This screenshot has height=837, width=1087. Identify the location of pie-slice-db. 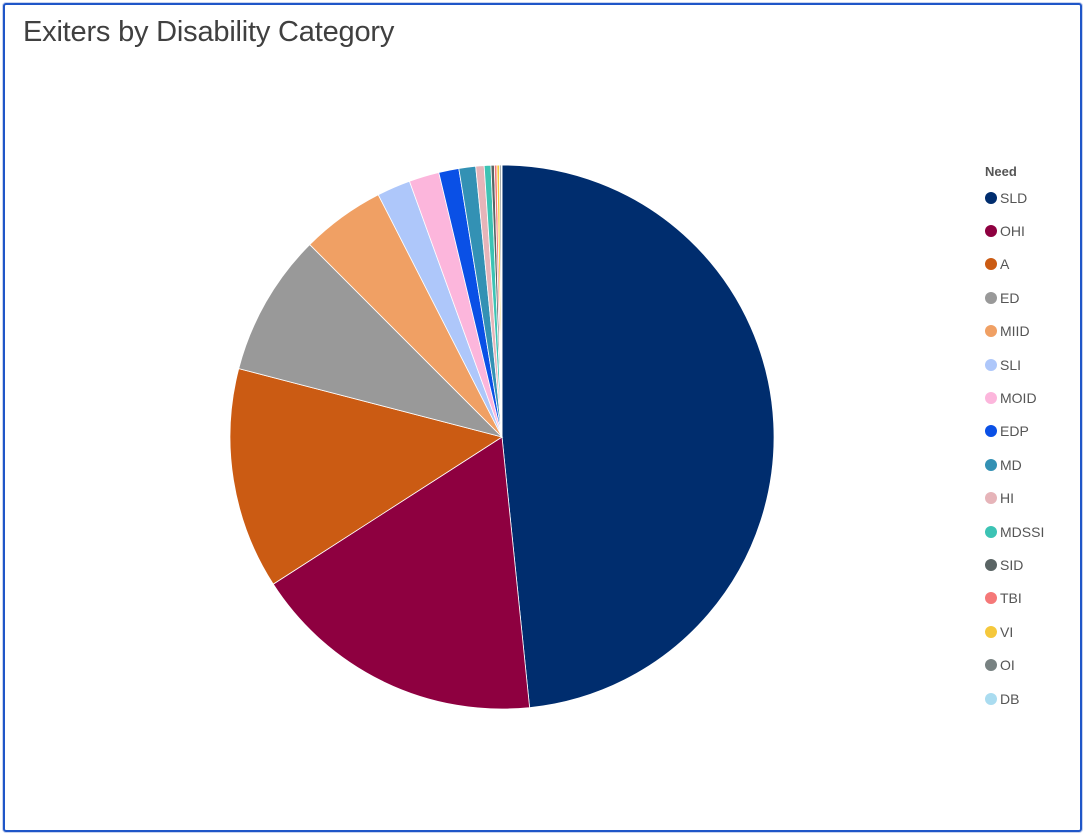
(501, 301).